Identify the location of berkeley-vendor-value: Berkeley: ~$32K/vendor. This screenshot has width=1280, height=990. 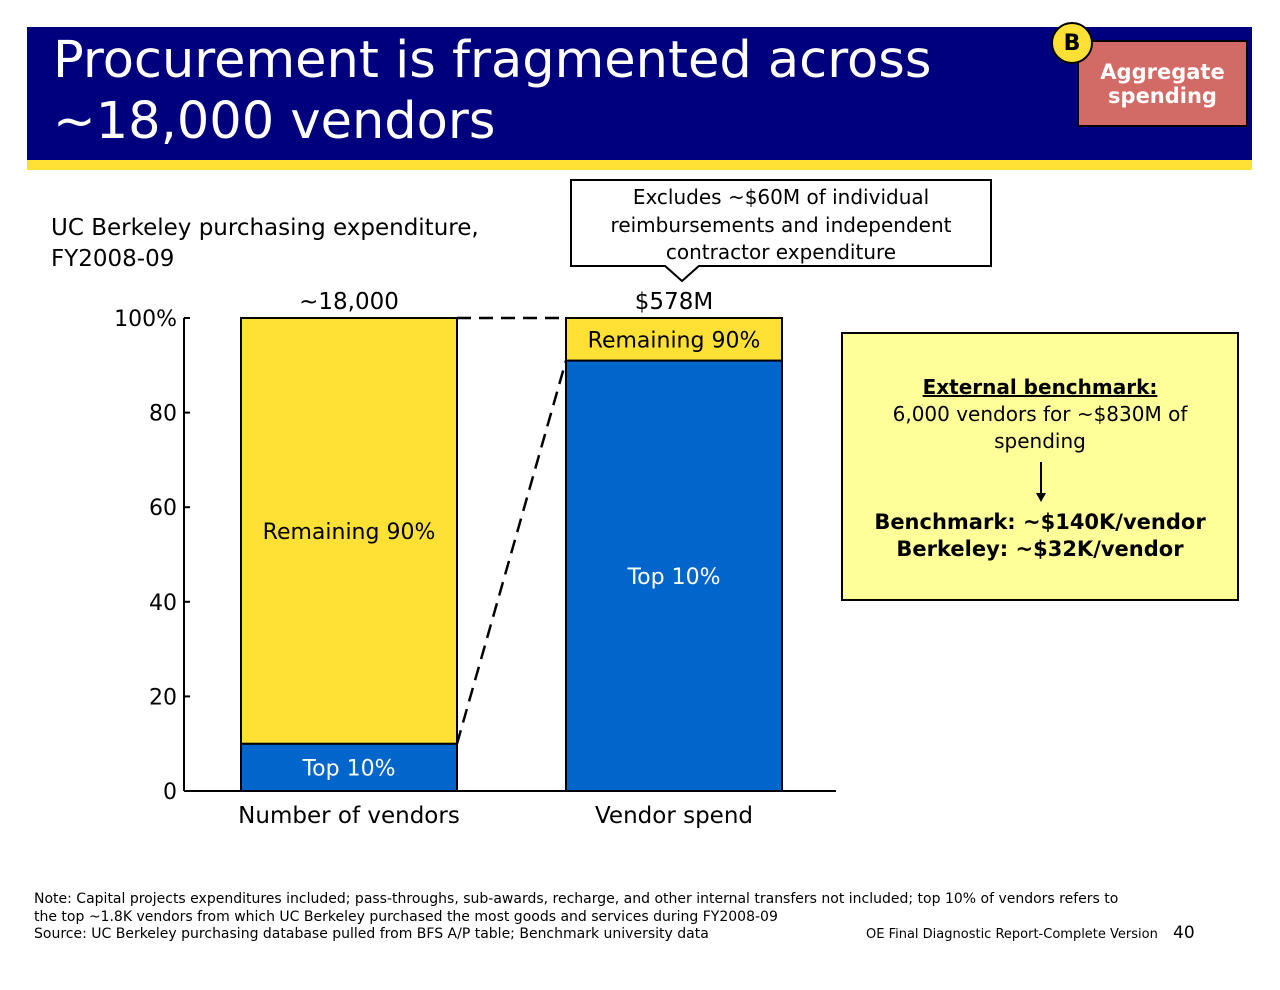
(1040, 549).